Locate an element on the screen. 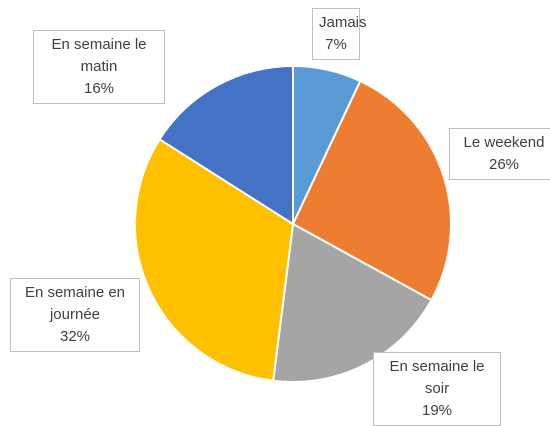 The image size is (550, 426). data-label: En semaine le matin 16% is located at coordinates (99, 67).